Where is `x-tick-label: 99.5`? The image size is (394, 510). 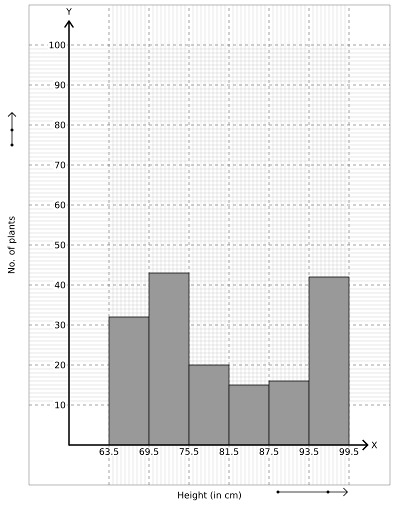 x-tick-label: 99.5 is located at coordinates (349, 451).